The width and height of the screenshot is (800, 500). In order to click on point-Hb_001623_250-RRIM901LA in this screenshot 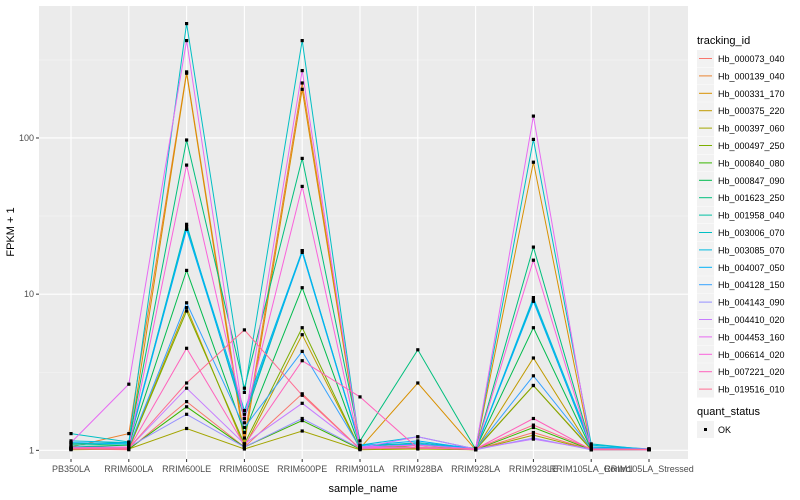, I will do `click(360, 441)`.